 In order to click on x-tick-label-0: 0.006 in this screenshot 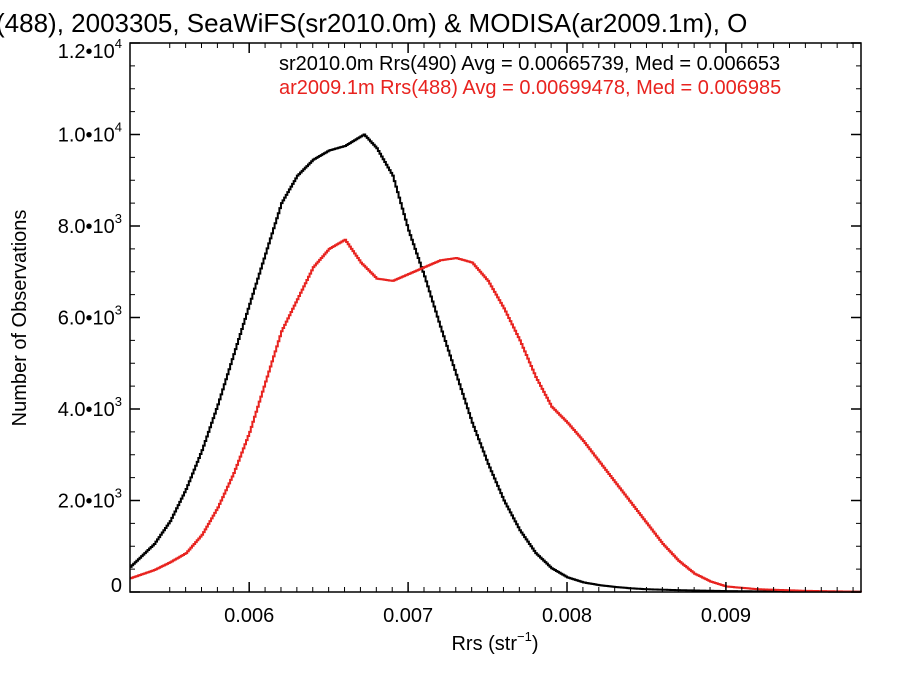, I will do `click(249, 616)`.